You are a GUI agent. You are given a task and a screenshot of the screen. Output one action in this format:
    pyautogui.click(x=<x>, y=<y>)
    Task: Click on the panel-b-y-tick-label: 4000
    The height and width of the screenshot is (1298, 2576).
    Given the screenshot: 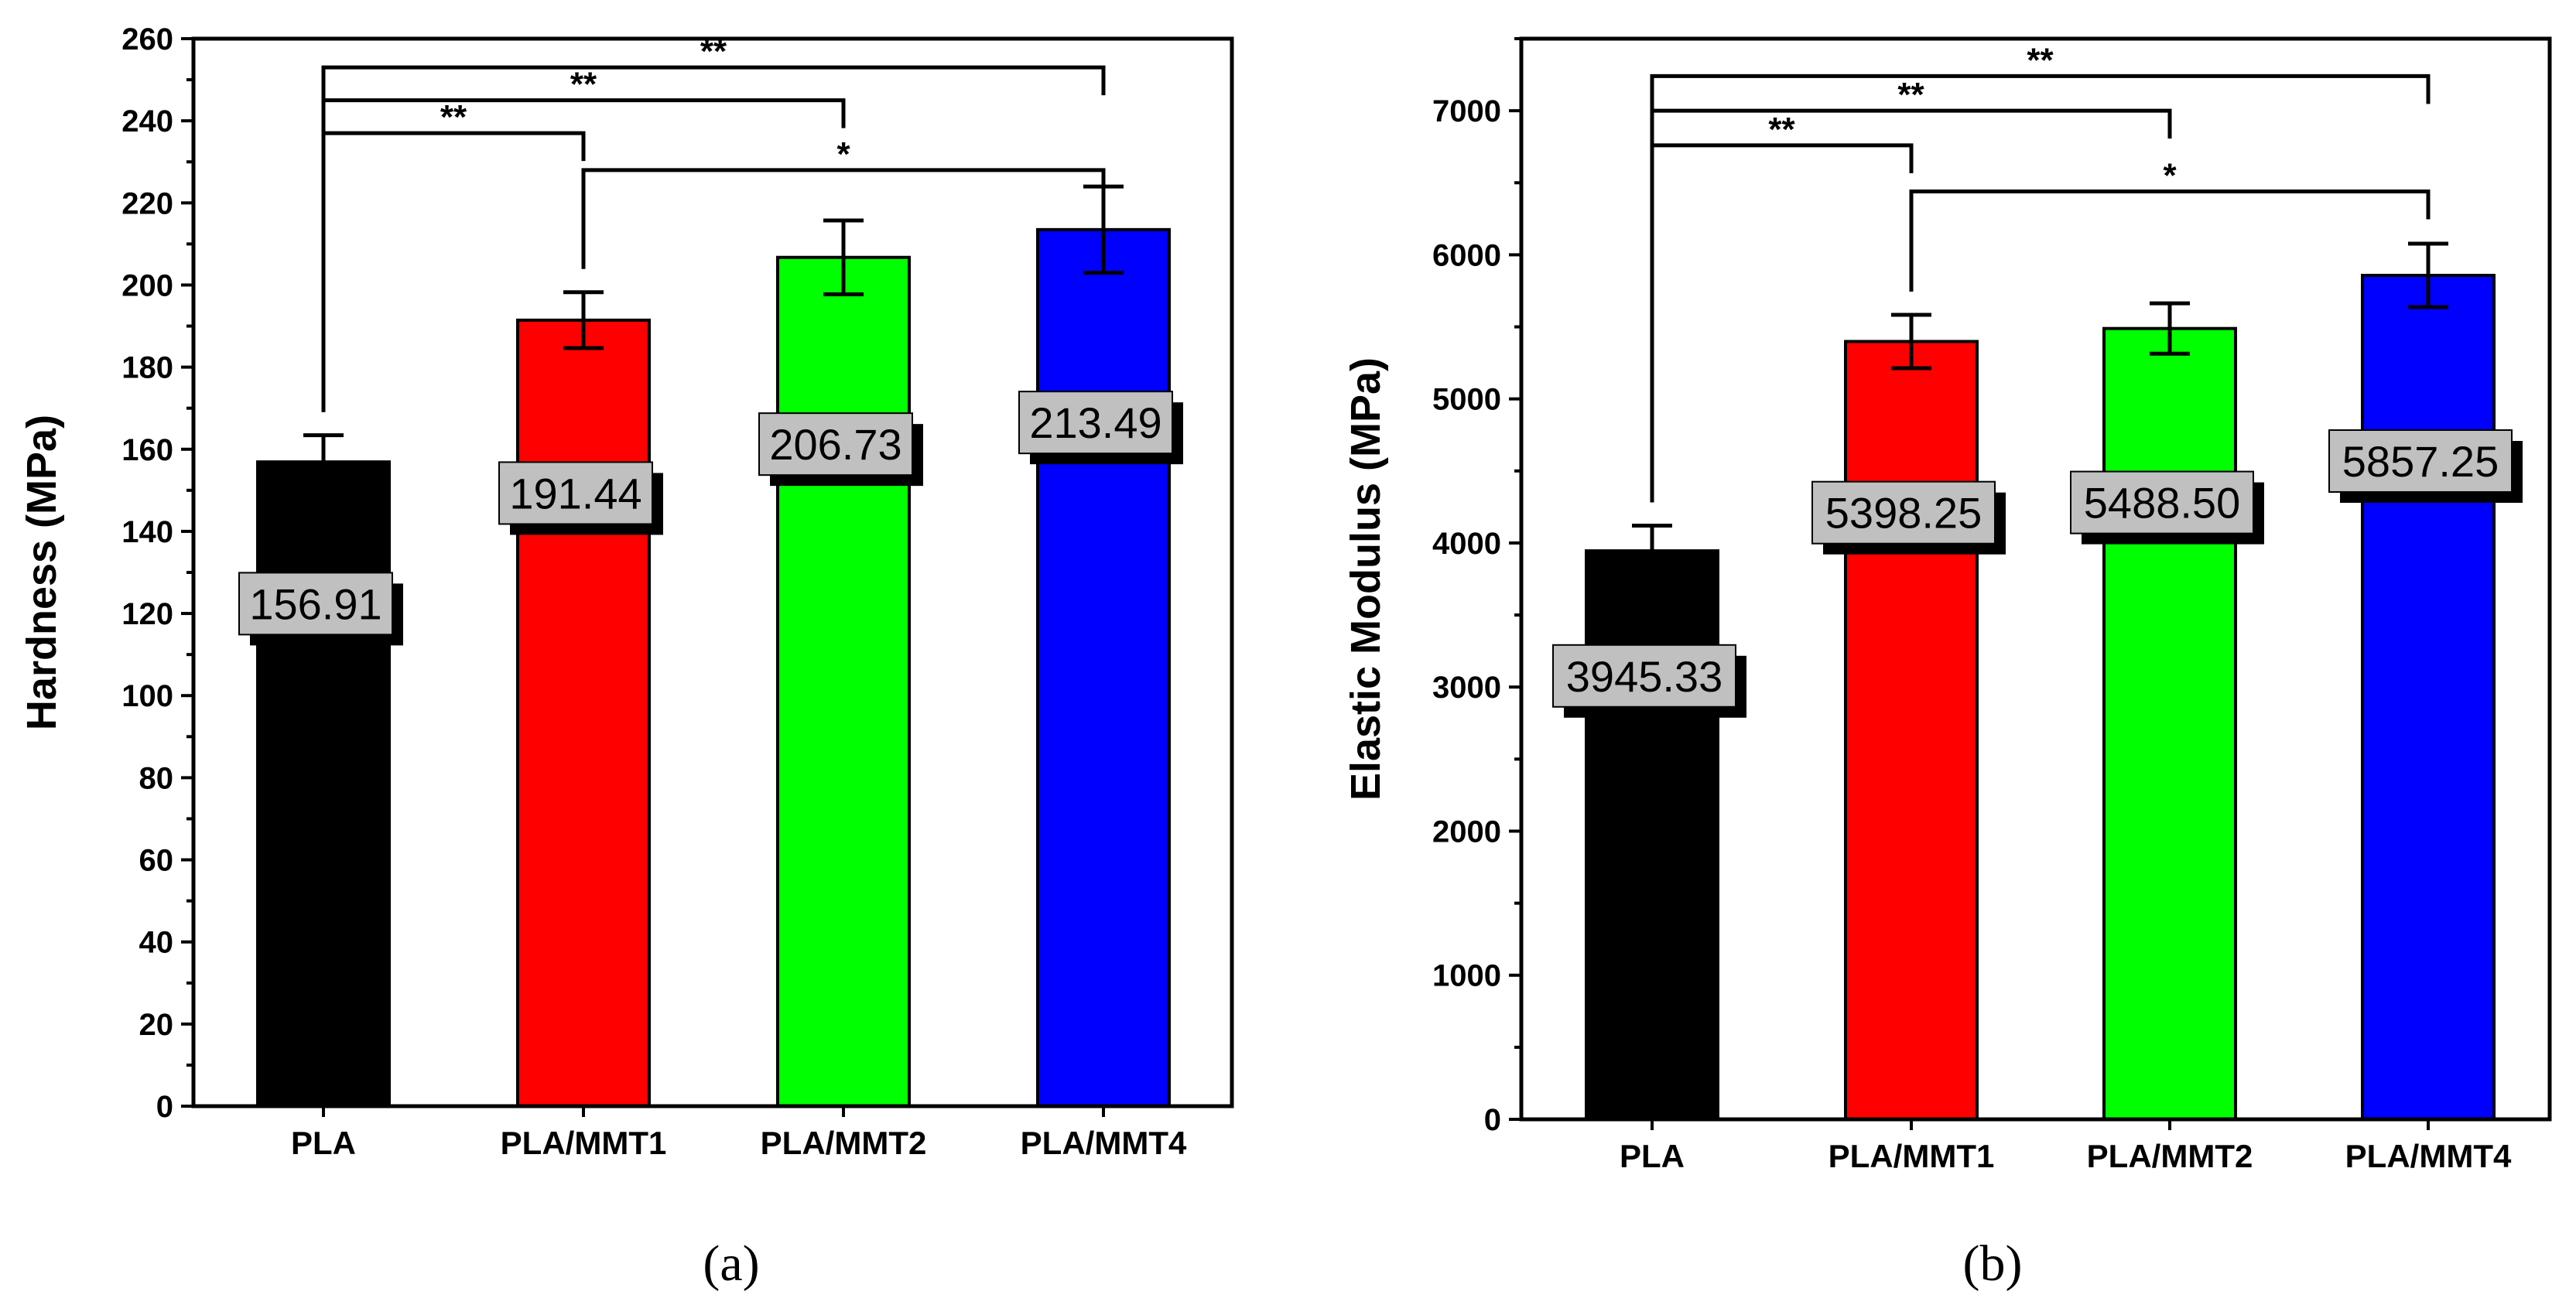 What is the action you would take?
    pyautogui.click(x=1467, y=544)
    